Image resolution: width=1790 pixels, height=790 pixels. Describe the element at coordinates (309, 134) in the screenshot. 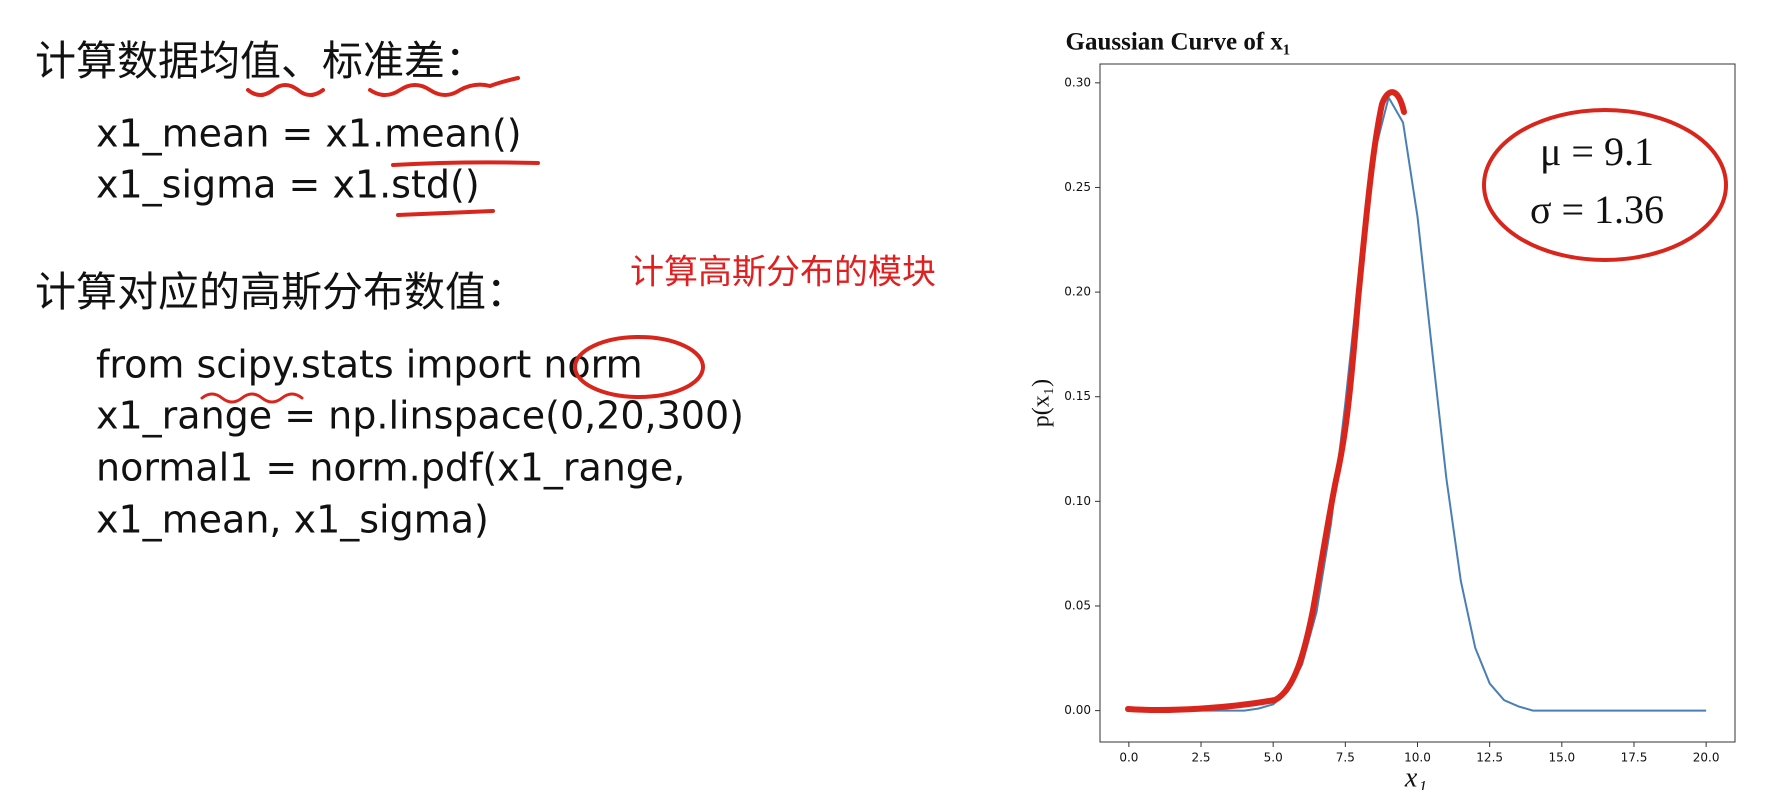

I see `code-line: x1_mean = x1.mean()` at that location.